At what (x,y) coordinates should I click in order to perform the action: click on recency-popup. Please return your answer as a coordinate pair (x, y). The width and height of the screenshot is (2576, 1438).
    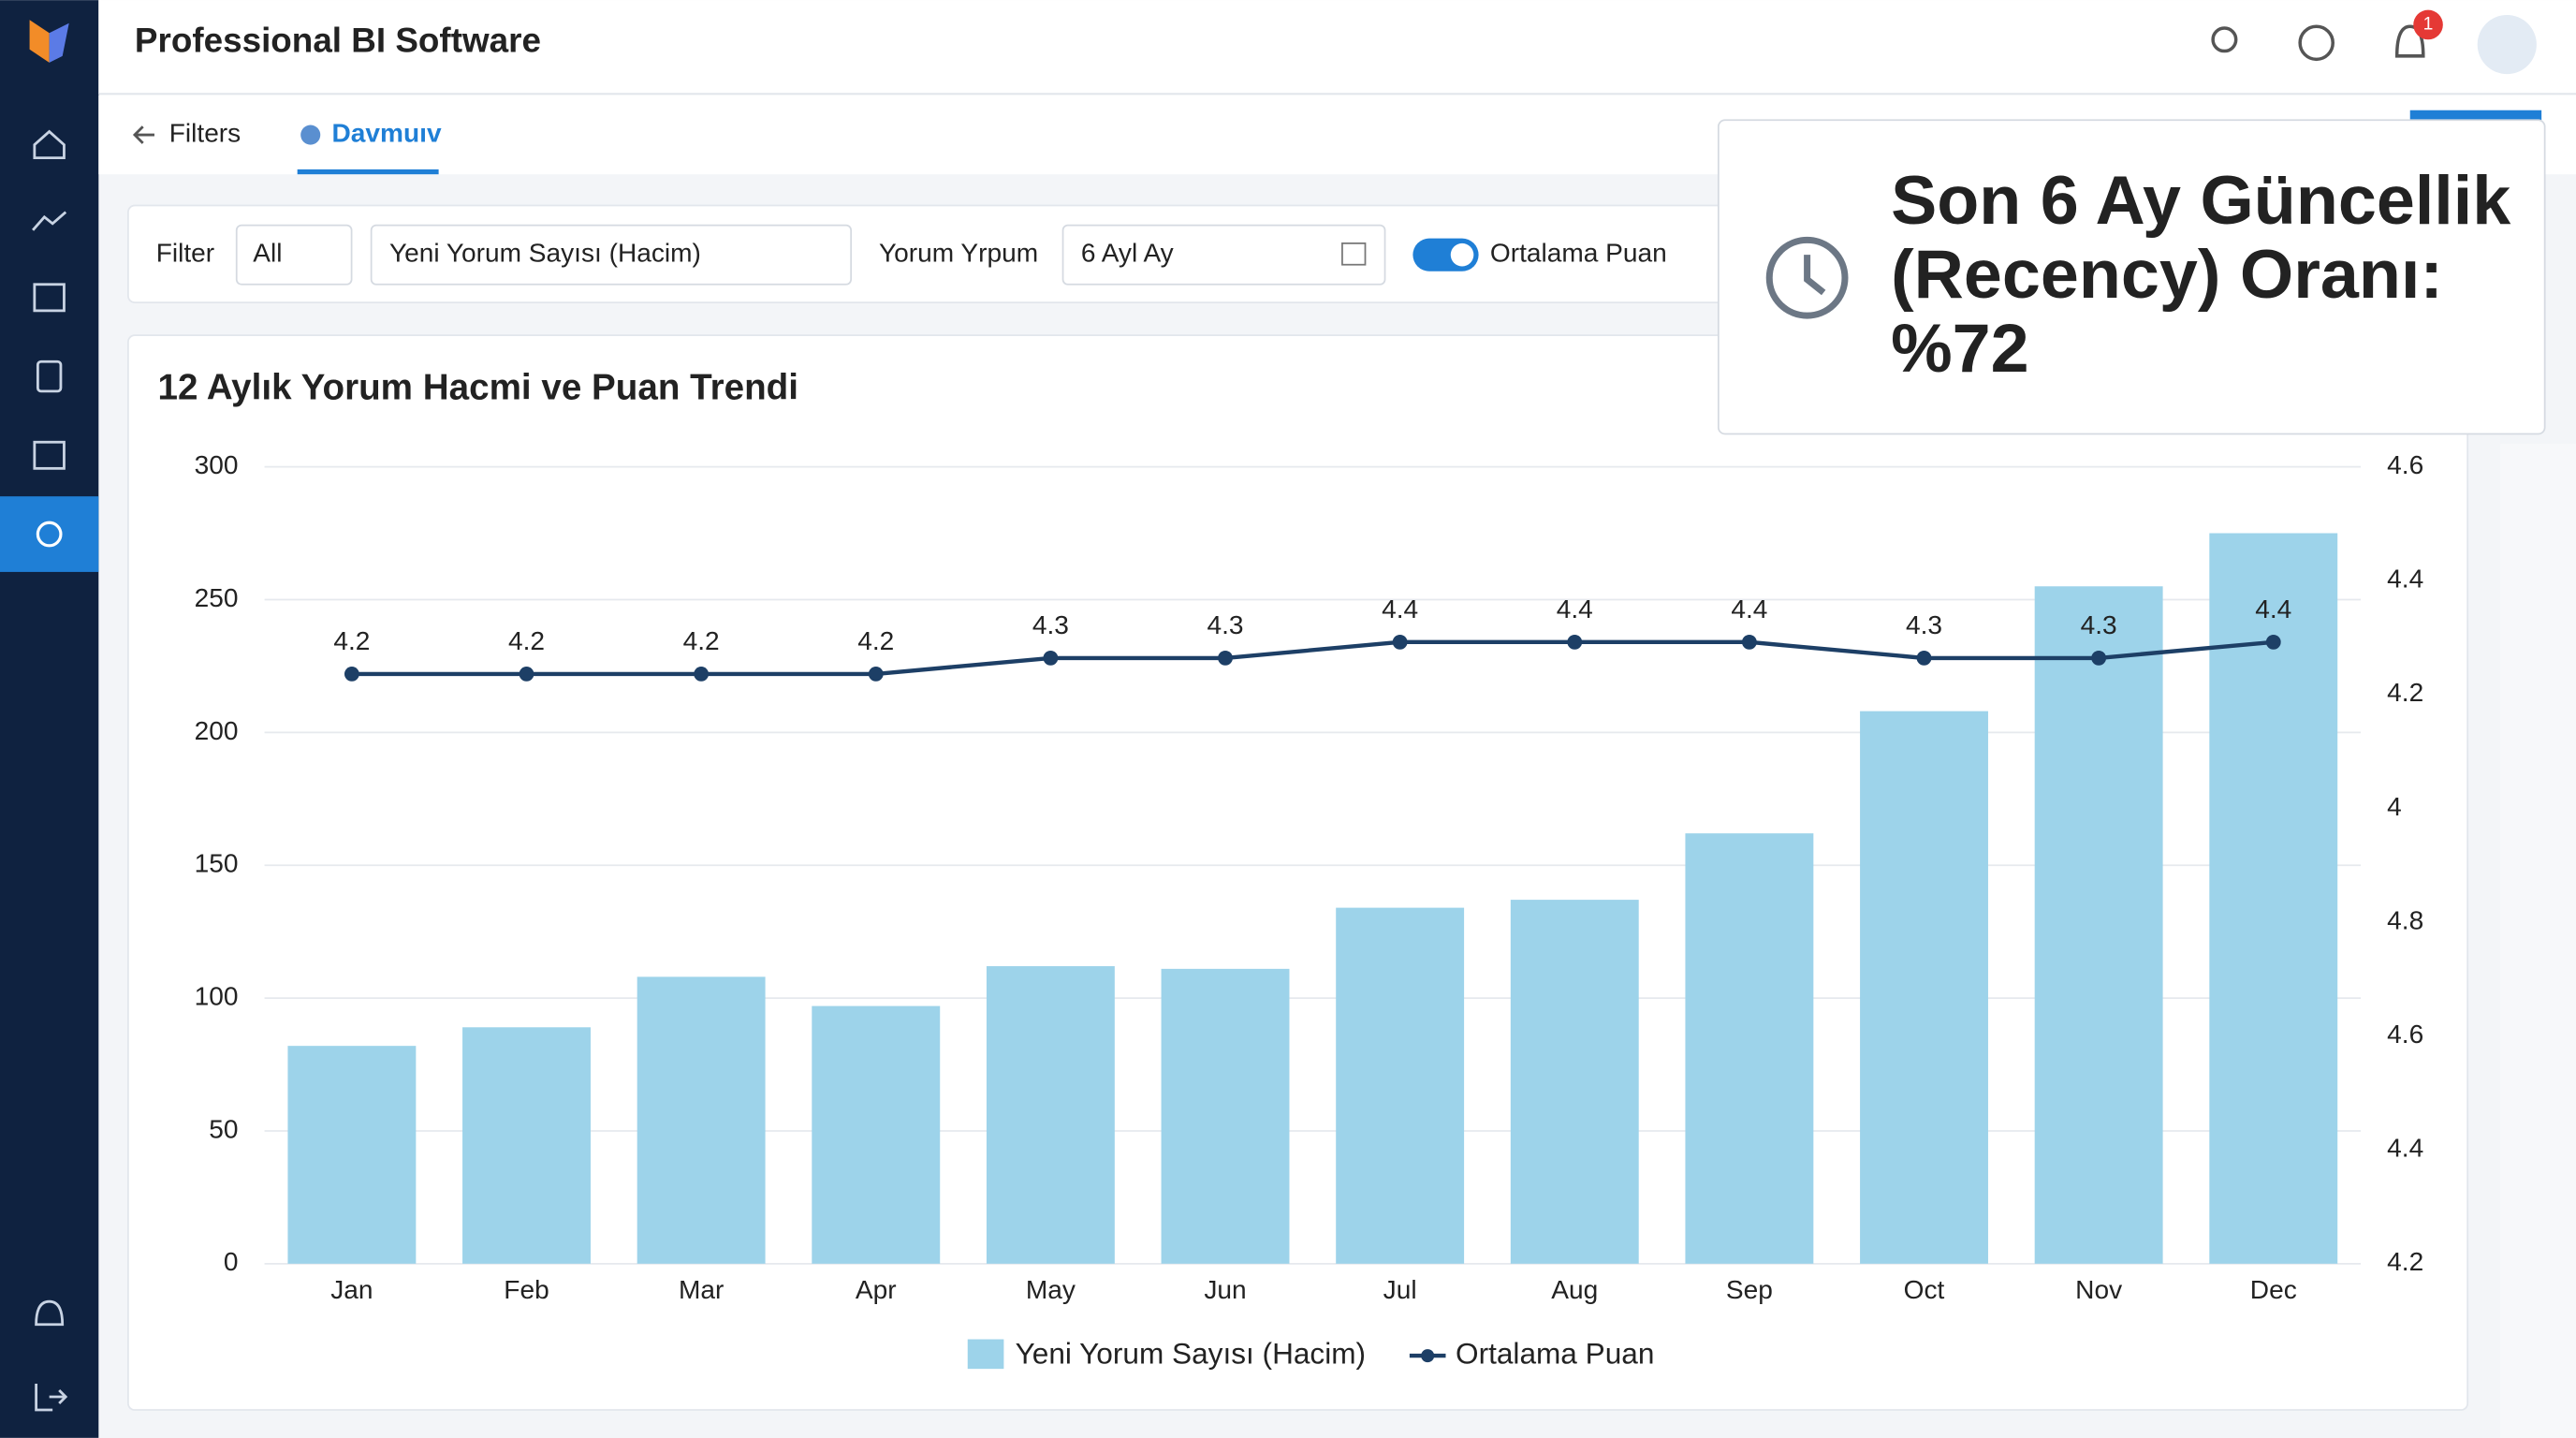
    Looking at the image, I should click on (2131, 277).